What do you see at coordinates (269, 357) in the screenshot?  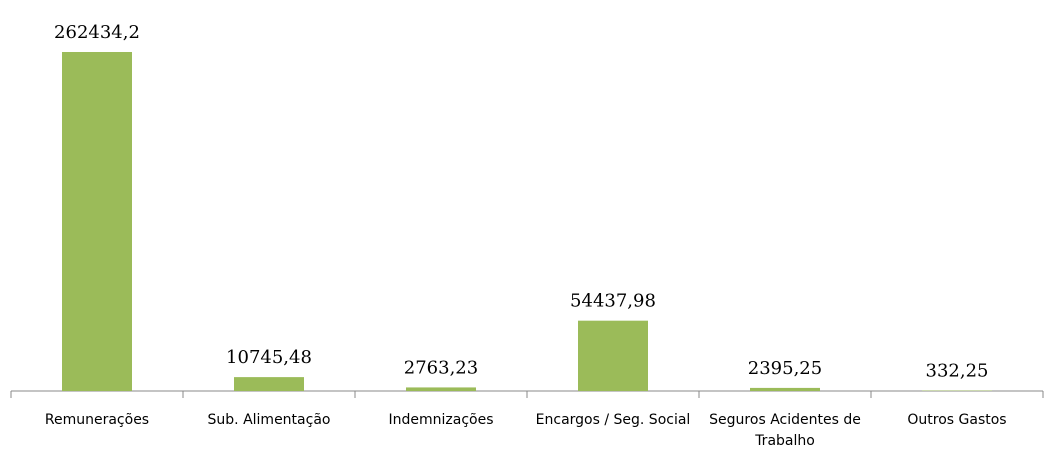 I see `value-label: 10745,48` at bounding box center [269, 357].